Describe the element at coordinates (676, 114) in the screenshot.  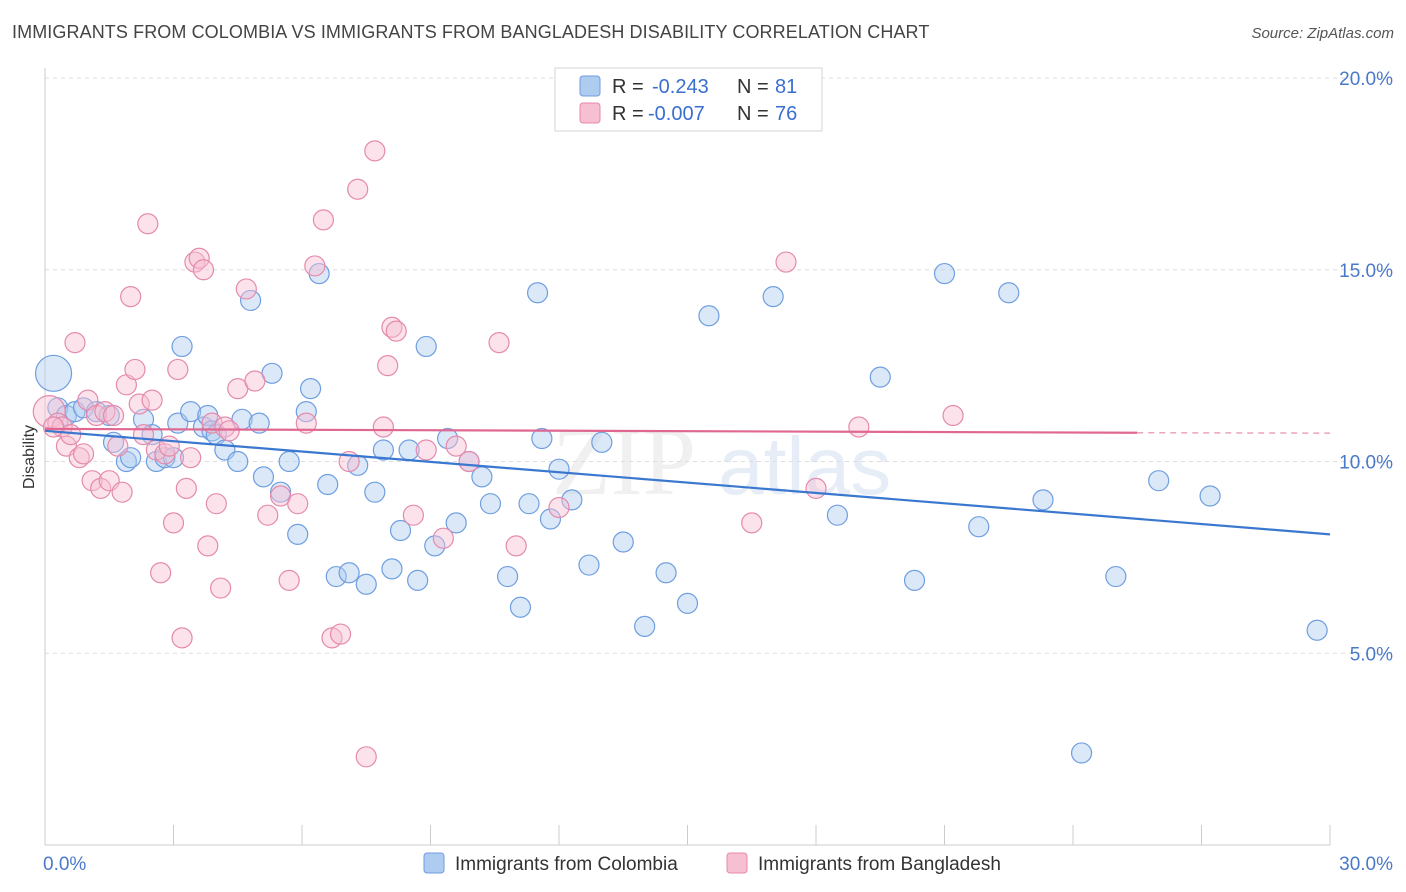
I see `legend-r-value-bangladesh: -0.007` at that location.